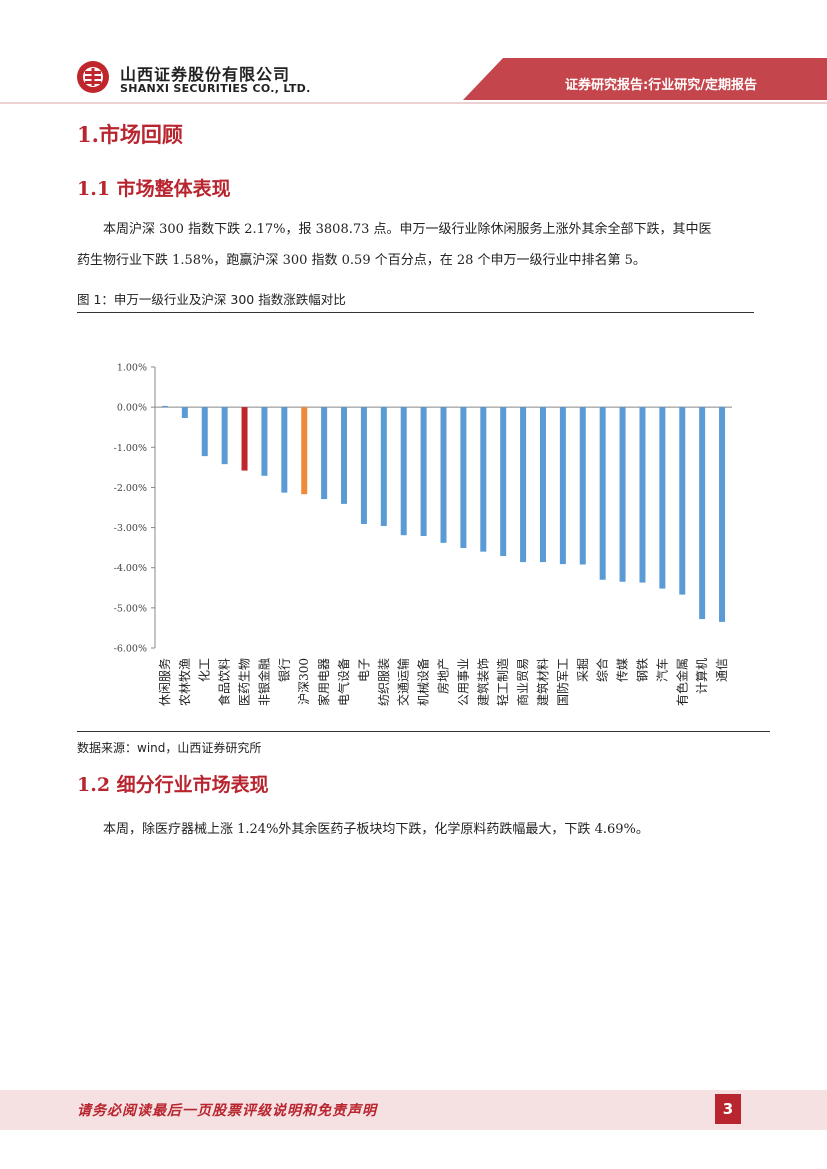 This screenshot has width=827, height=1169. I want to click on x-tick-label: 电气设备, so click(343, 682).